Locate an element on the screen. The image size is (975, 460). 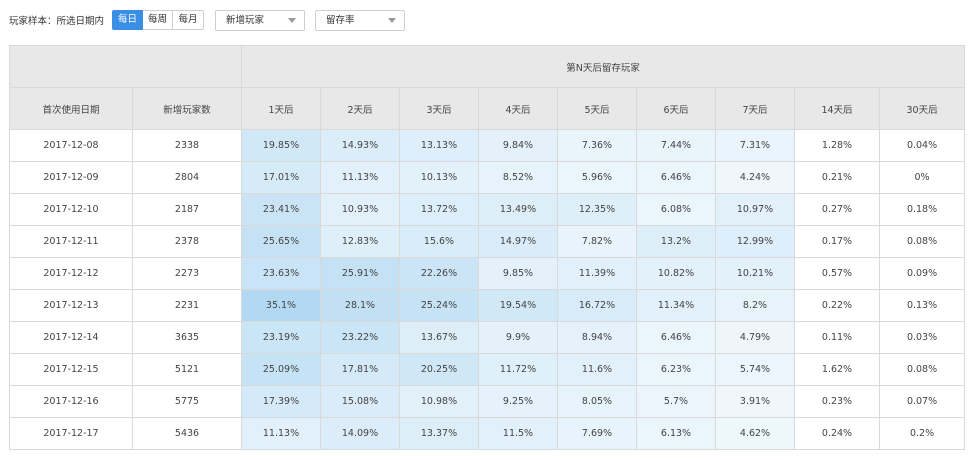
cell-retention: 11.34% is located at coordinates (676, 305).